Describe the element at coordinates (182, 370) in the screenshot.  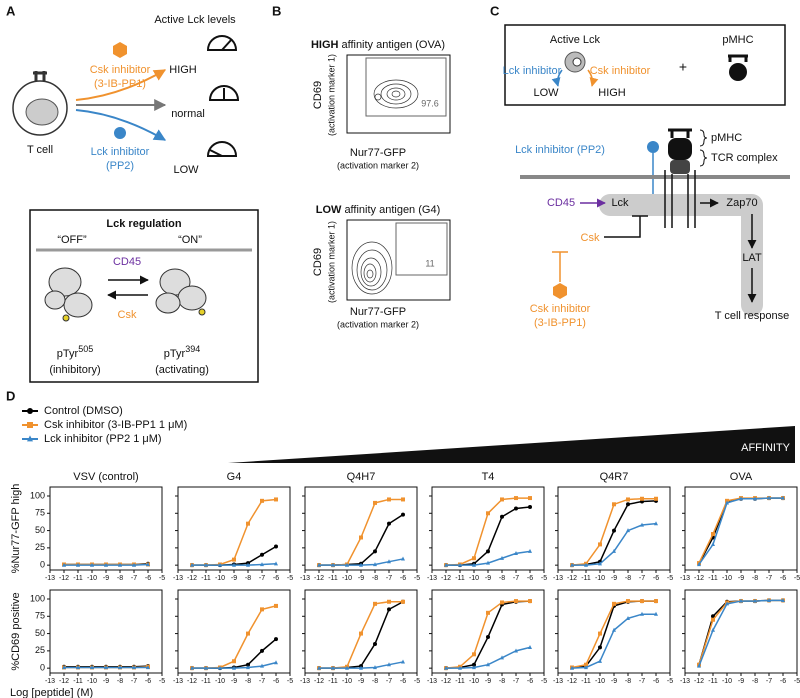
I see `text: (activating)` at that location.